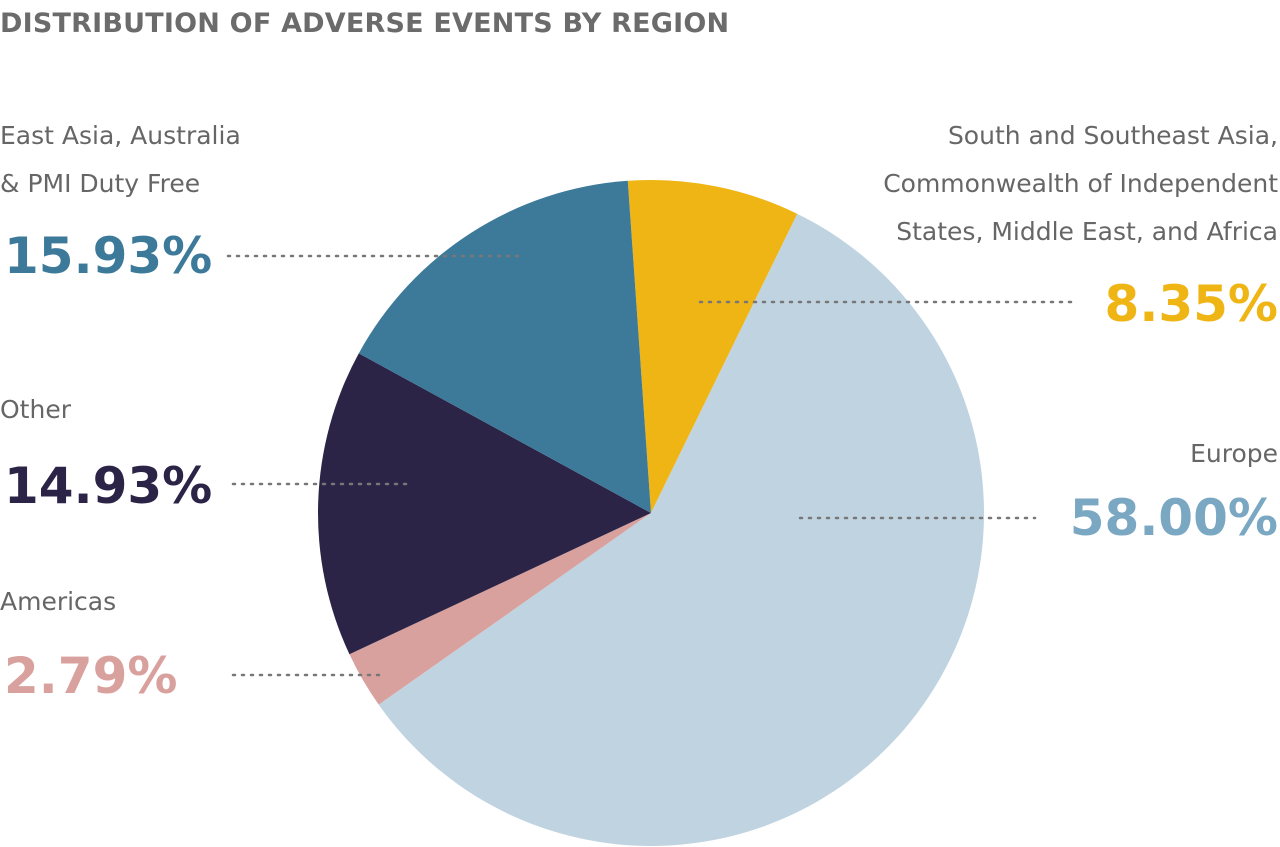  I want to click on label-line: East Asia, Australia, so click(120, 135).